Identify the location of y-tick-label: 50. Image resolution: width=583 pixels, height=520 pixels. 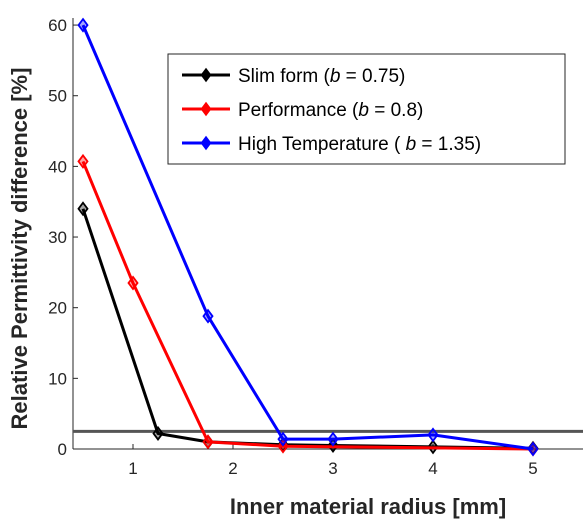
(57, 96).